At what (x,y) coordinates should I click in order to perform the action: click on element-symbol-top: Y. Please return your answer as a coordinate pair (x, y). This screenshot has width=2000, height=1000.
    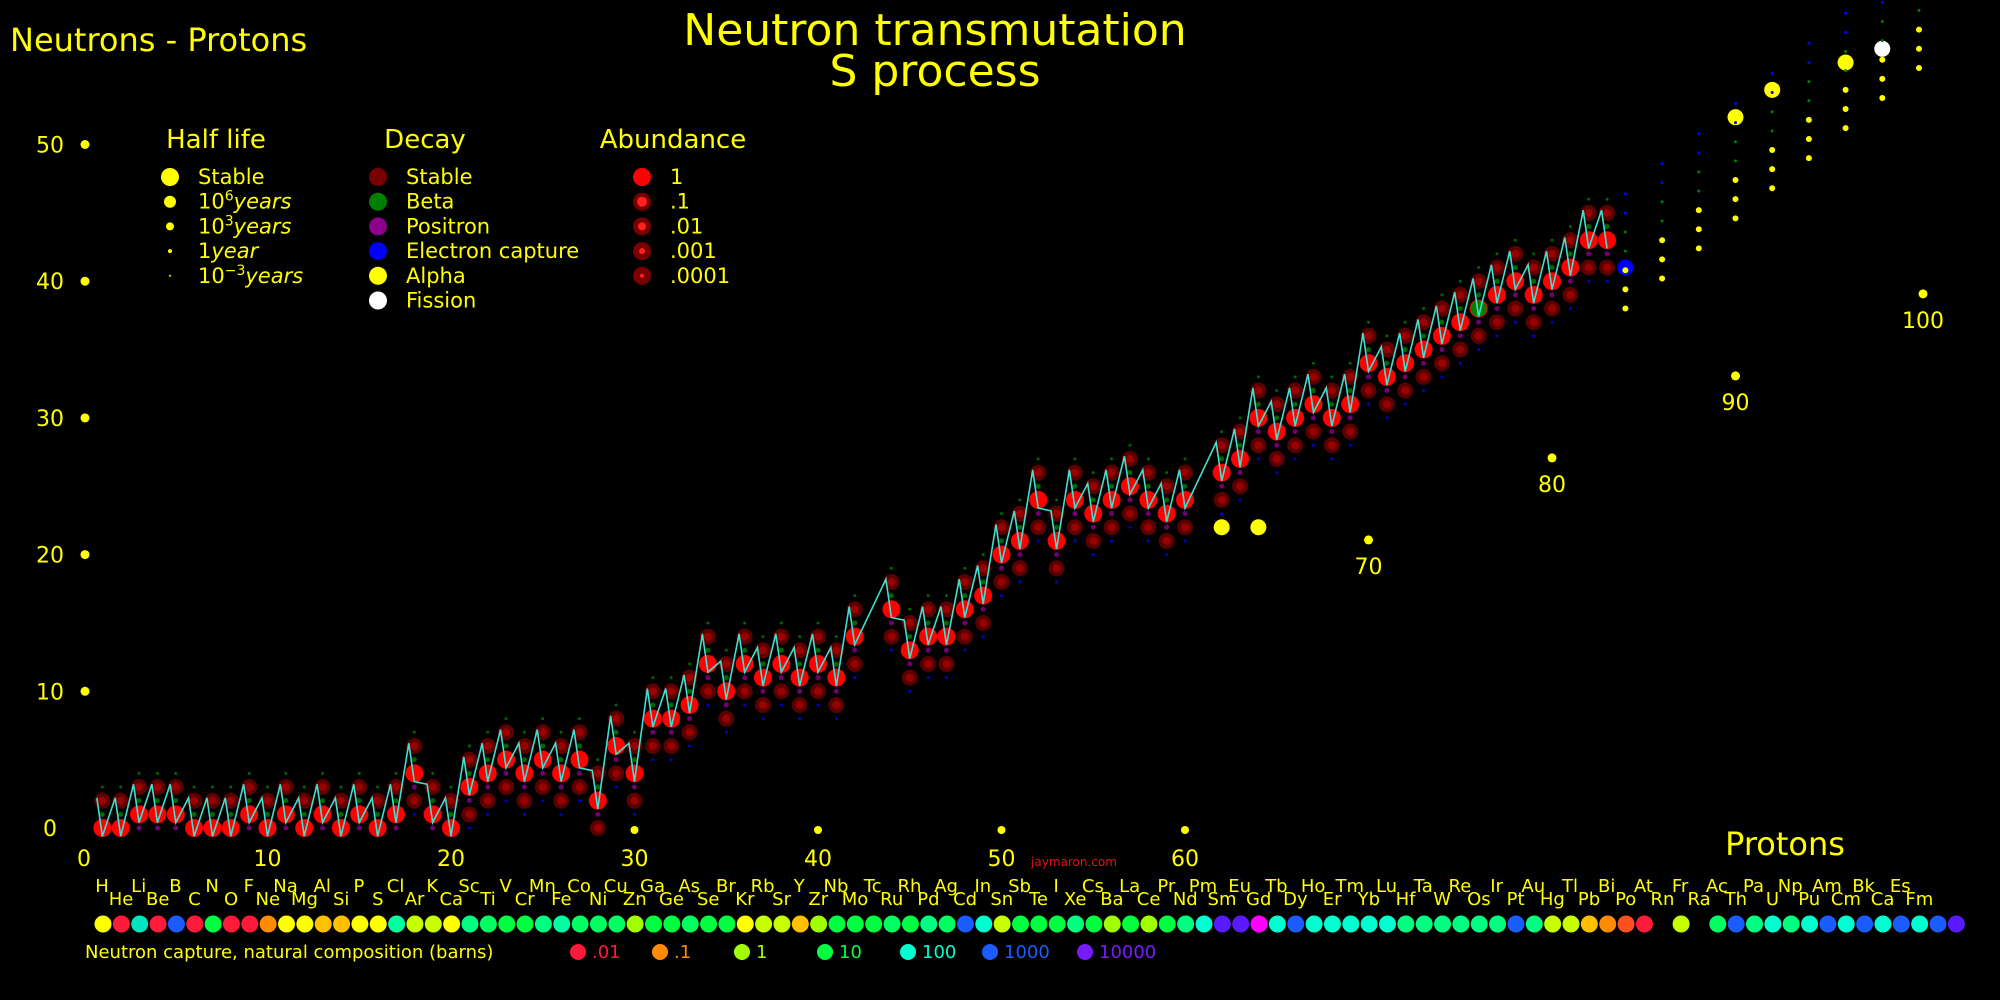
    Looking at the image, I should click on (799, 886).